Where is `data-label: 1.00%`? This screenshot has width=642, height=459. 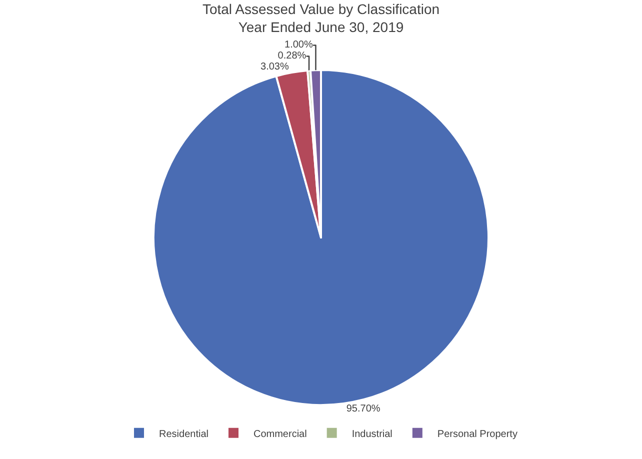 data-label: 1.00% is located at coordinates (298, 45).